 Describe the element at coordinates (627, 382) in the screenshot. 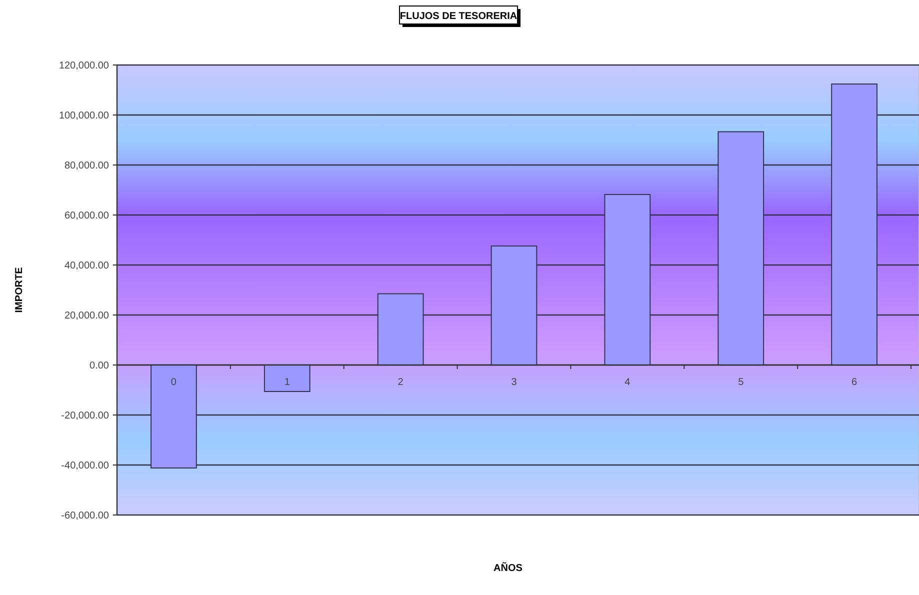

I see `x-tick-label: 4` at that location.